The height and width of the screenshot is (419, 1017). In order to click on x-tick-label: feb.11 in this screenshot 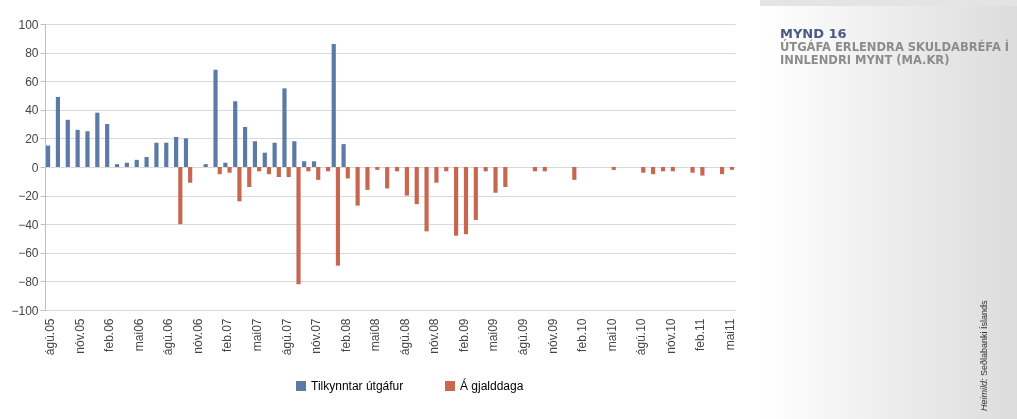, I will do `click(700, 334)`.